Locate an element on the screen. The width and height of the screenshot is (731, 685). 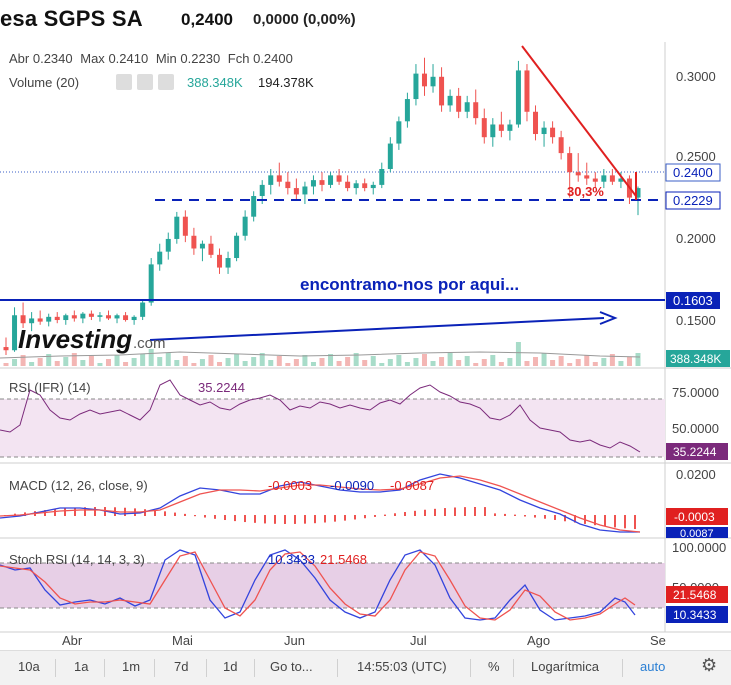
price-tick: 0.1500 is located at coordinates (696, 320).